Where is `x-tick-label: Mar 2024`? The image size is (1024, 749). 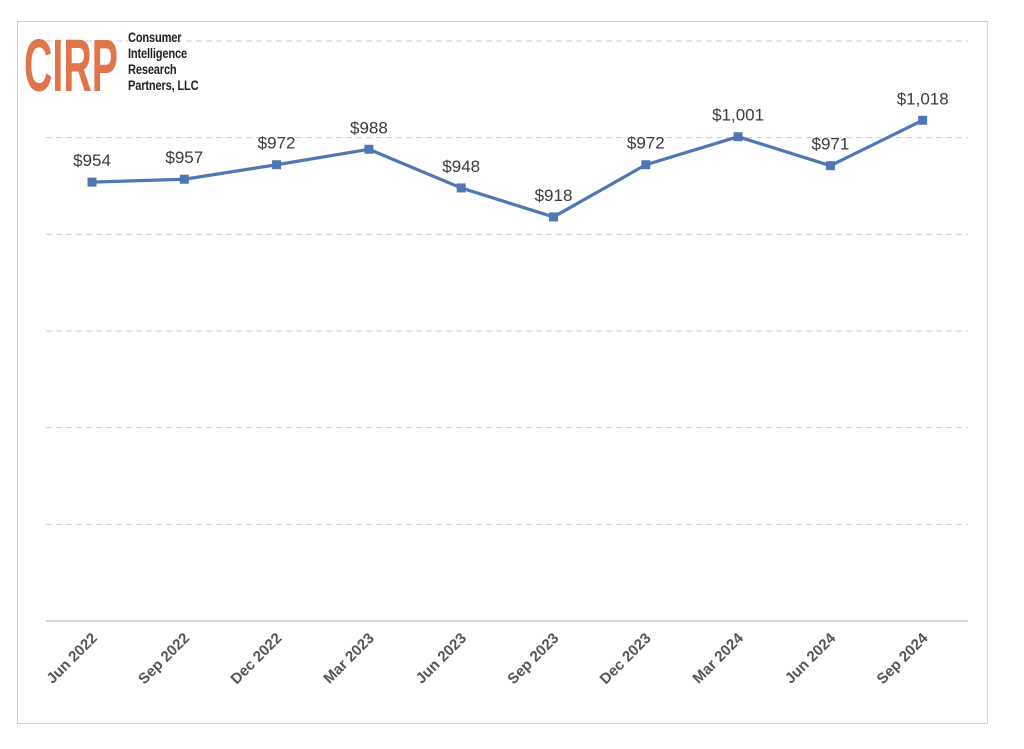
x-tick-label: Mar 2024 is located at coordinates (718, 658).